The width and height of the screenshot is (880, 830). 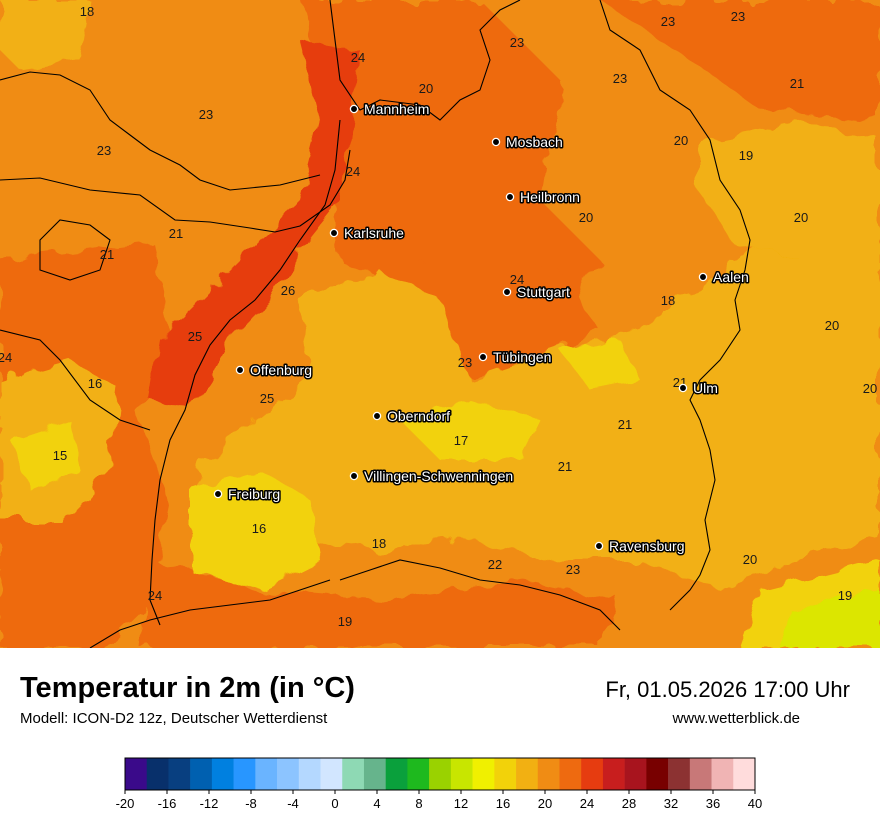 What do you see at coordinates (334, 233) in the screenshot?
I see `city-dot-karlsruhe` at bounding box center [334, 233].